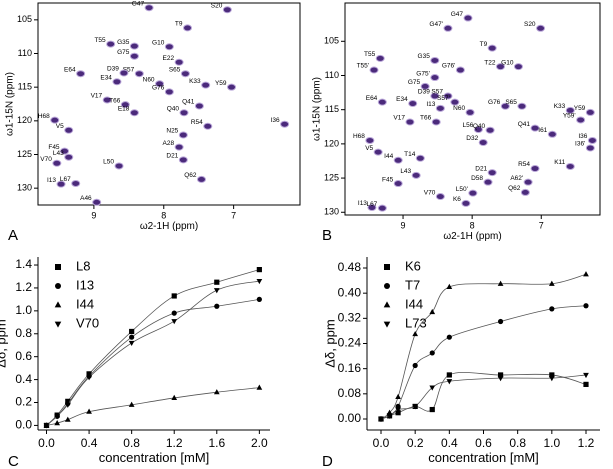 This screenshot has height=469, width=613. What do you see at coordinates (115, 100) in the screenshot?
I see `peak-label: T66` at bounding box center [115, 100].